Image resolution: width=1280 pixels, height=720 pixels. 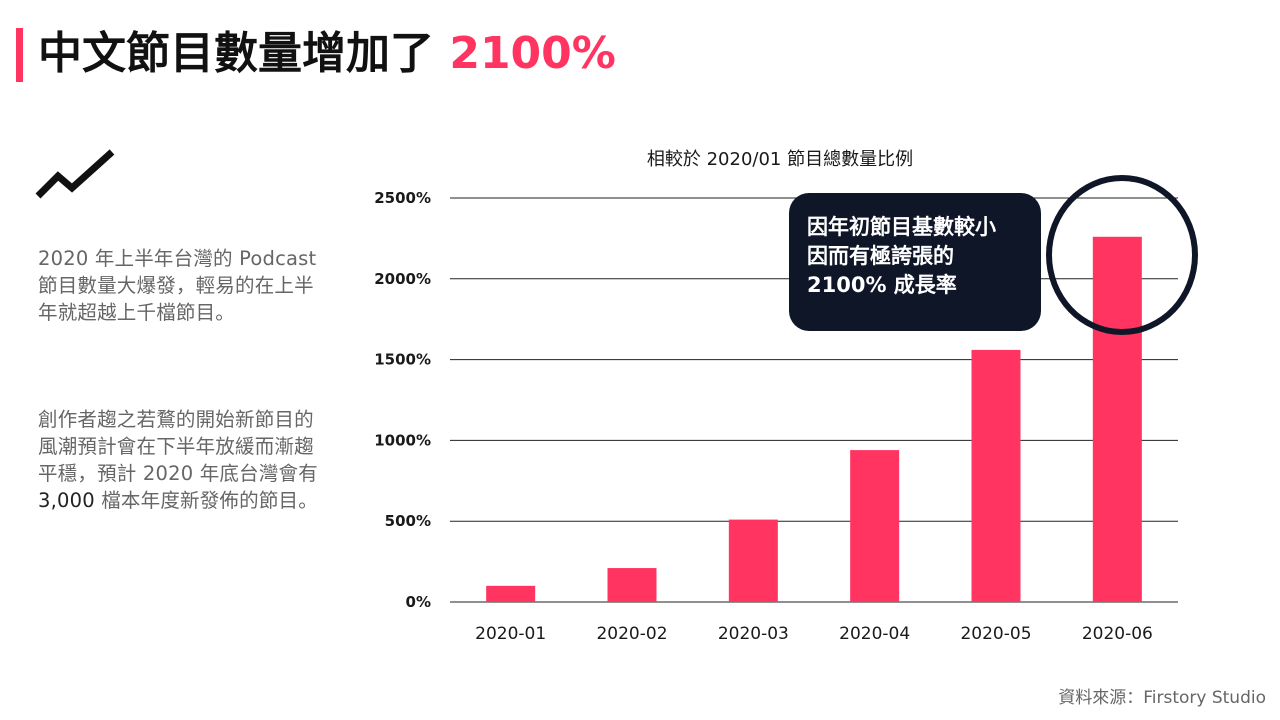 I want to click on title-highlight: 2100%, so click(x=532, y=53).